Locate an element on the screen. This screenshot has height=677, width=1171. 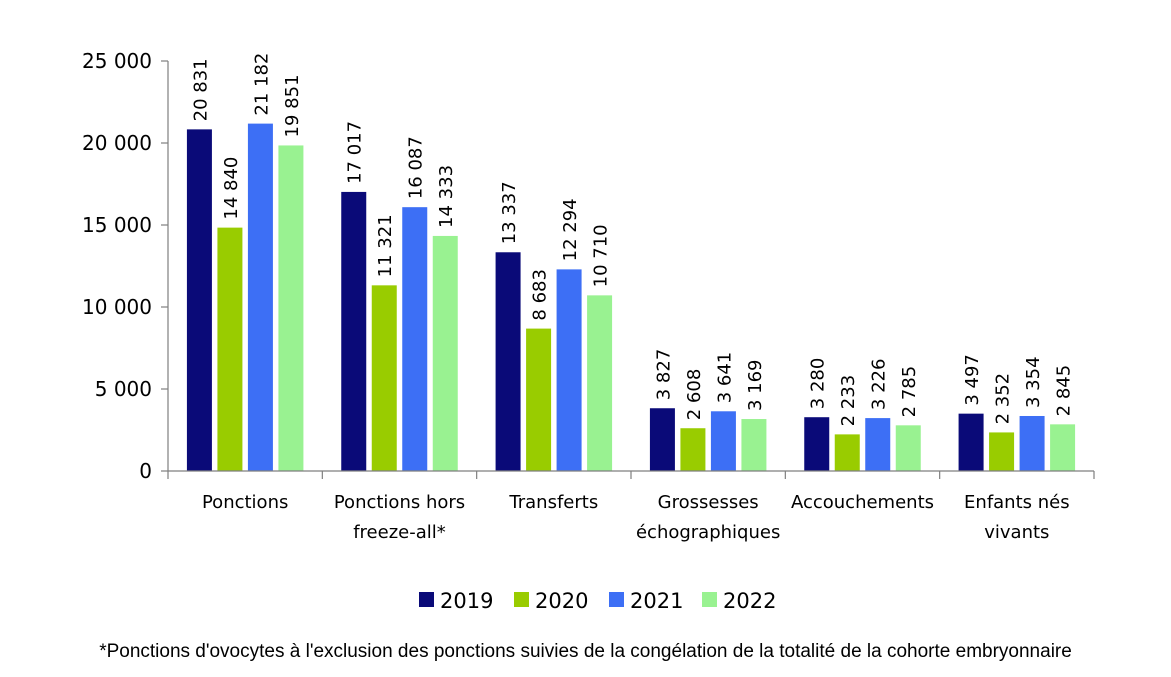
bar-value-label: 8 683 is located at coordinates (540, 295).